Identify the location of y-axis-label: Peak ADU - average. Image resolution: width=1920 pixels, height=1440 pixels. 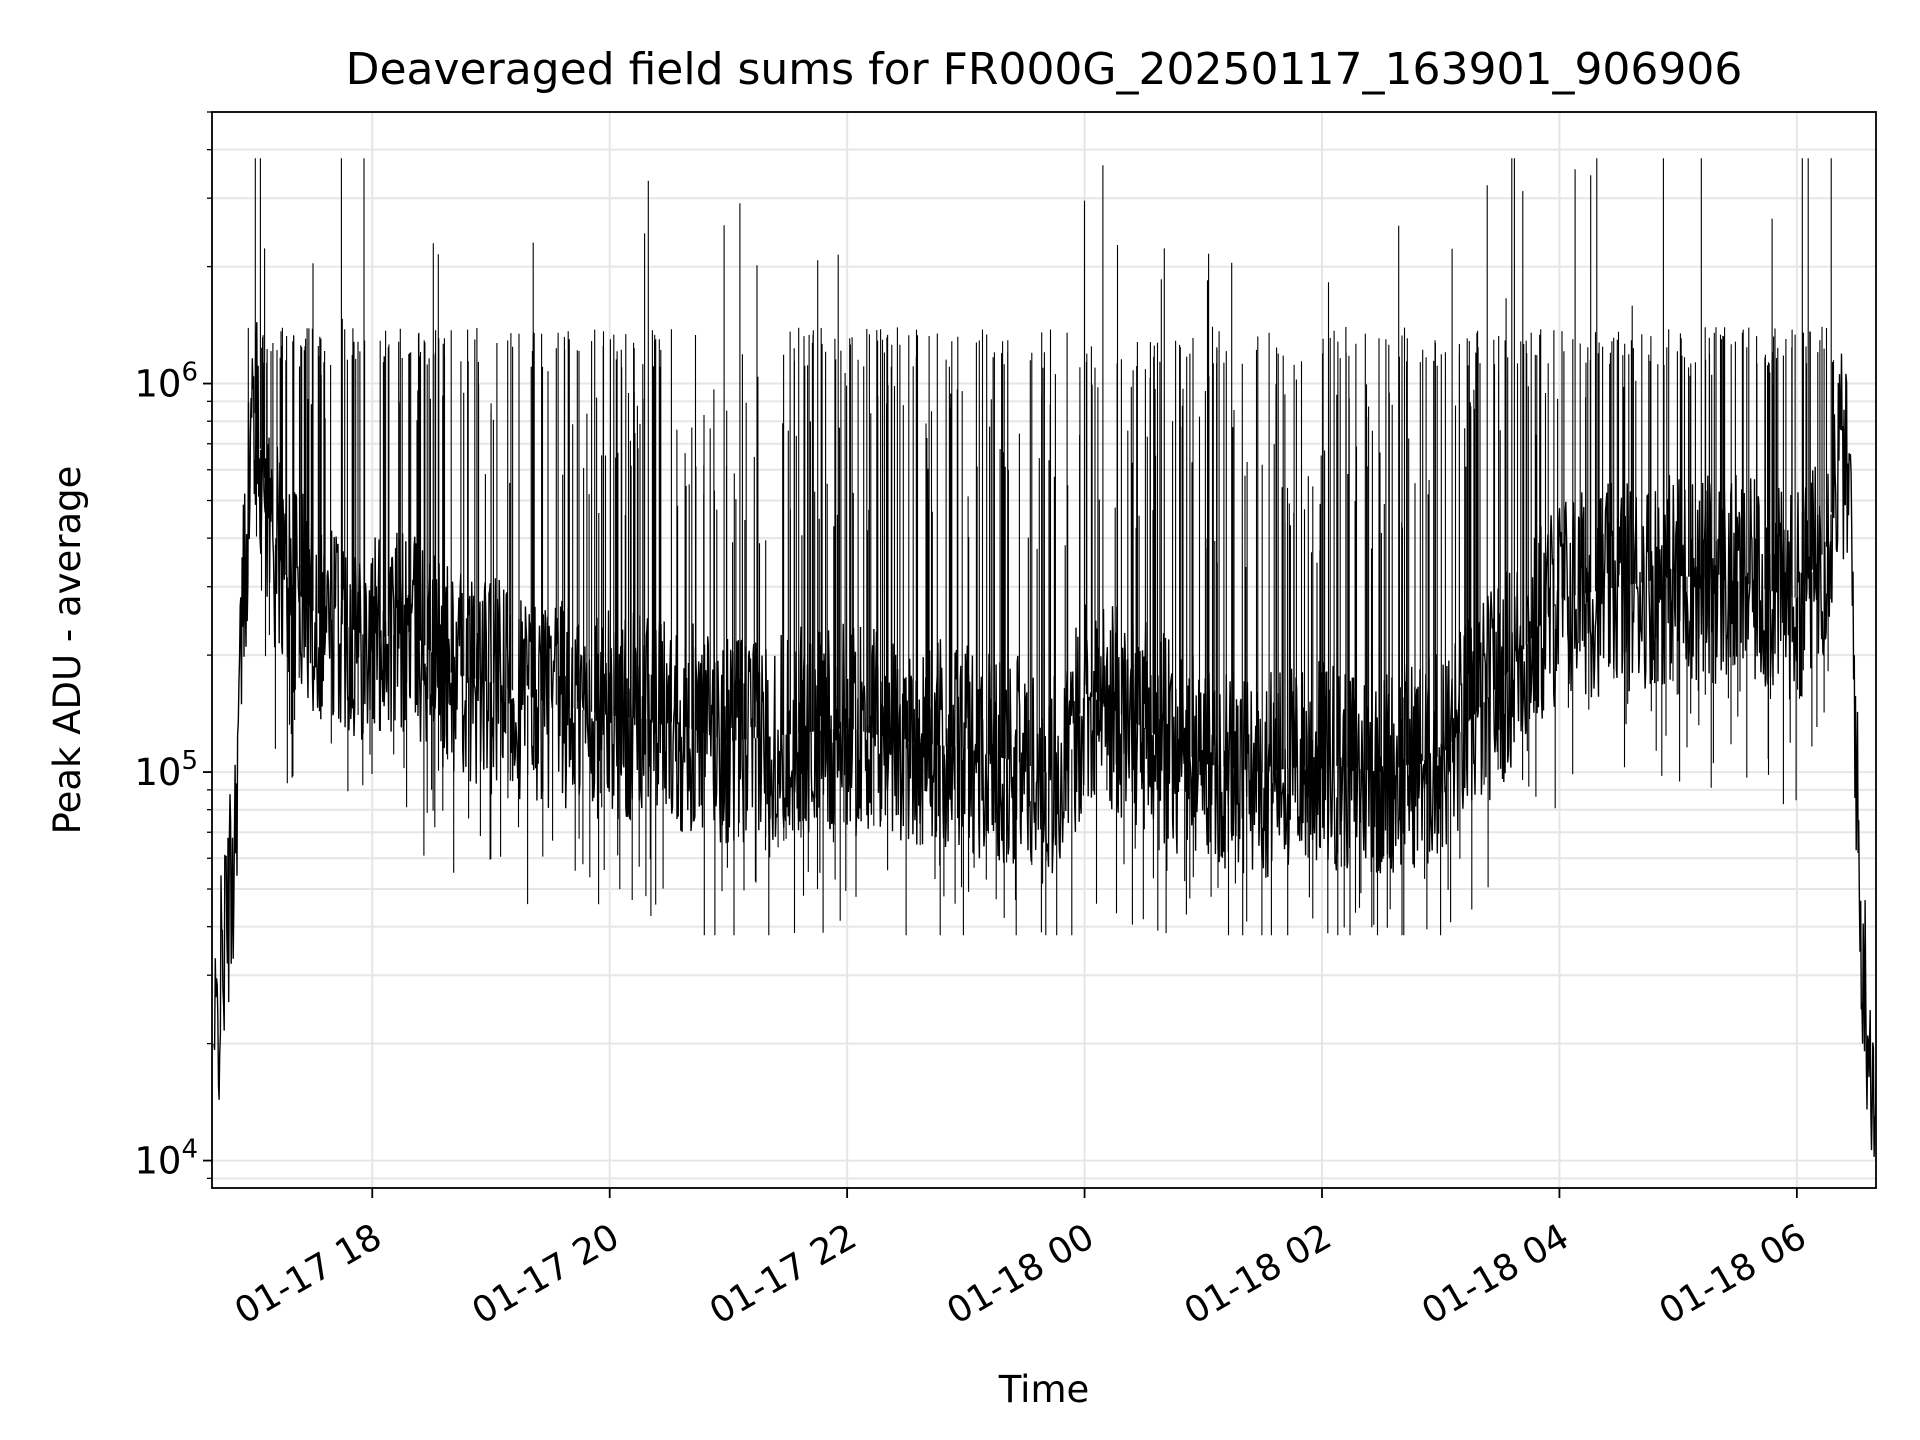
(67, 650).